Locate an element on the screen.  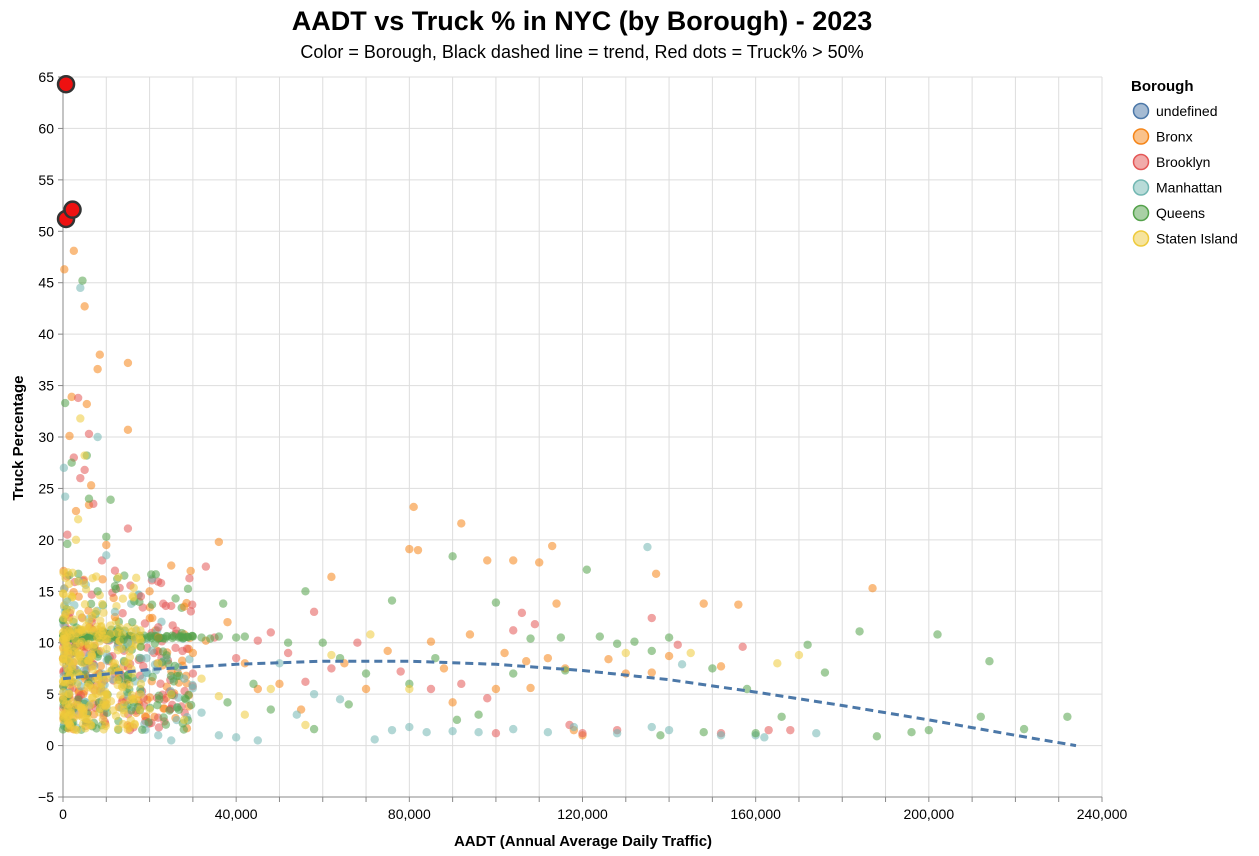
legend-symbol is located at coordinates (1141, 162).